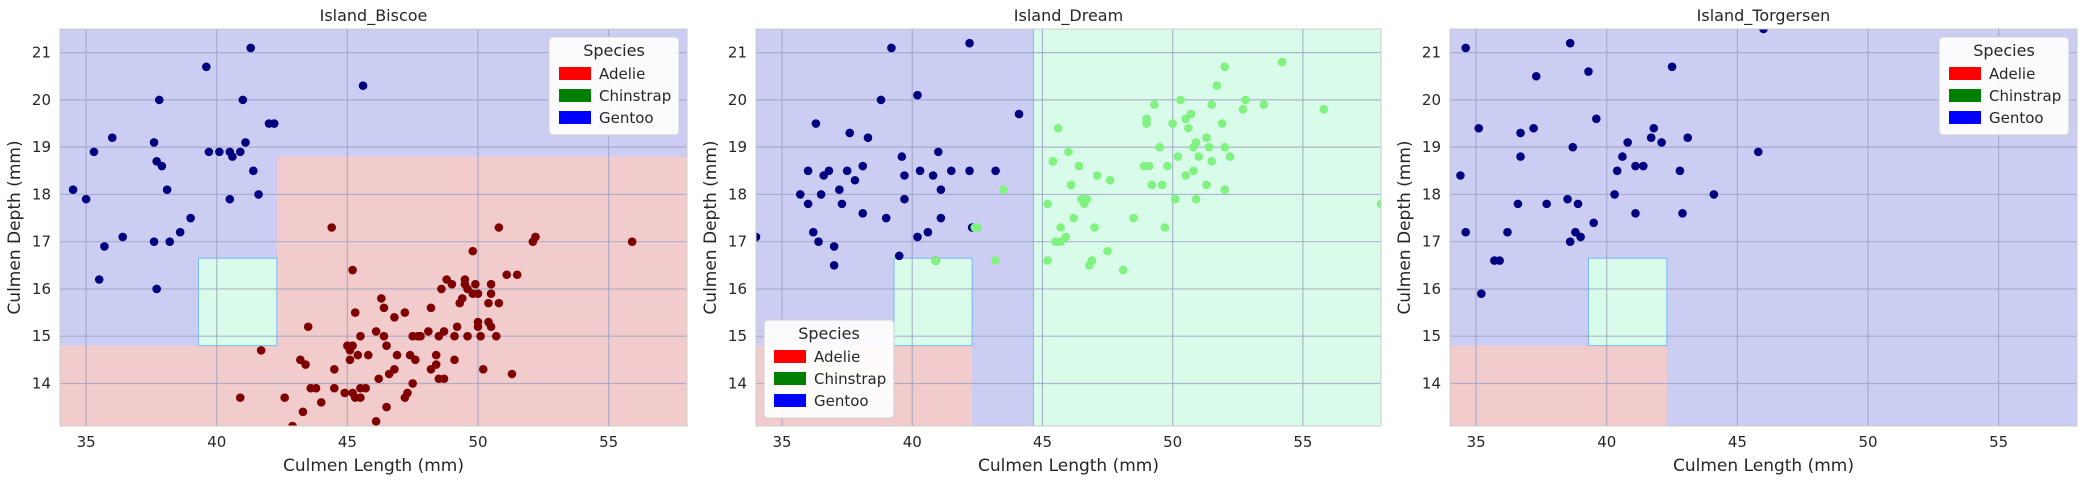 The height and width of the screenshot is (484, 2084). Describe the element at coordinates (711, 227) in the screenshot. I see `y-axis-label: Culmen Depth (mm)` at that location.